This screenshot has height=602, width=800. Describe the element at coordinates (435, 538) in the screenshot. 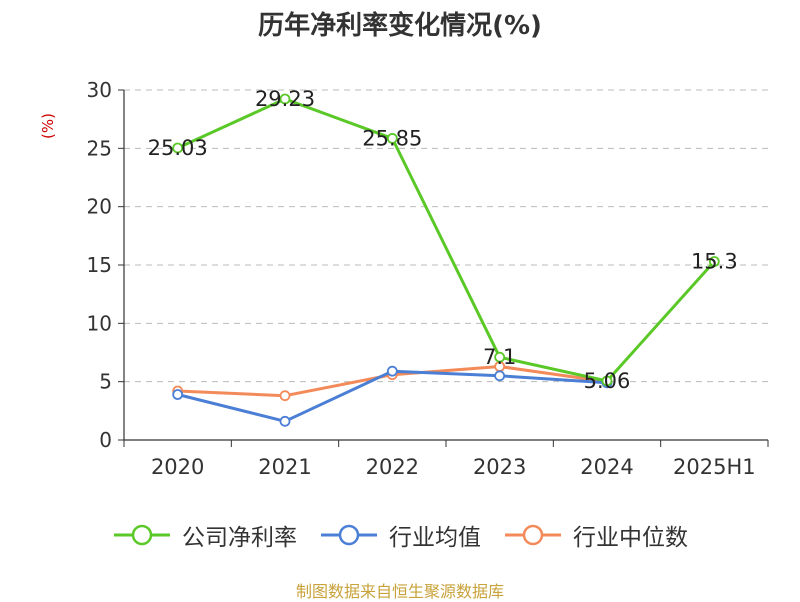

I see `legend-label: 行业均值` at that location.